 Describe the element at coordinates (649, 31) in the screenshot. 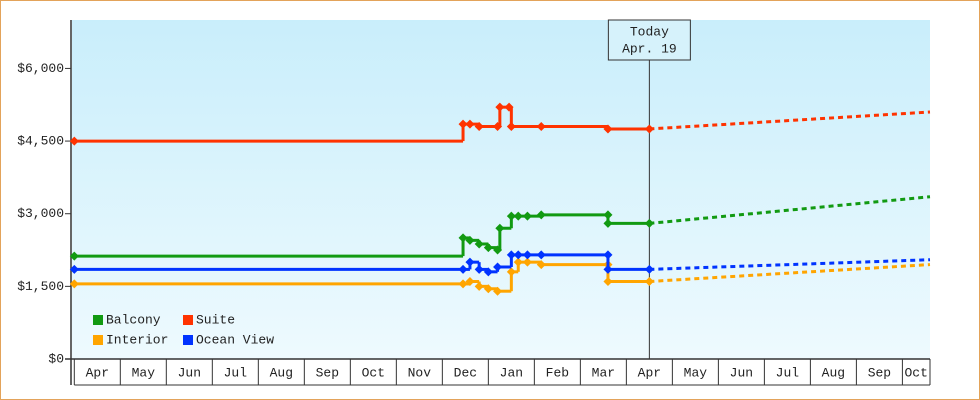

I see `today-label: Today` at that location.